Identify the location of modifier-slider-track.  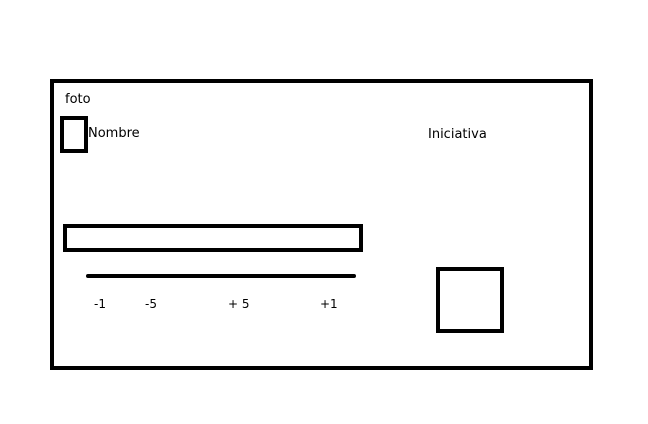
(221, 276).